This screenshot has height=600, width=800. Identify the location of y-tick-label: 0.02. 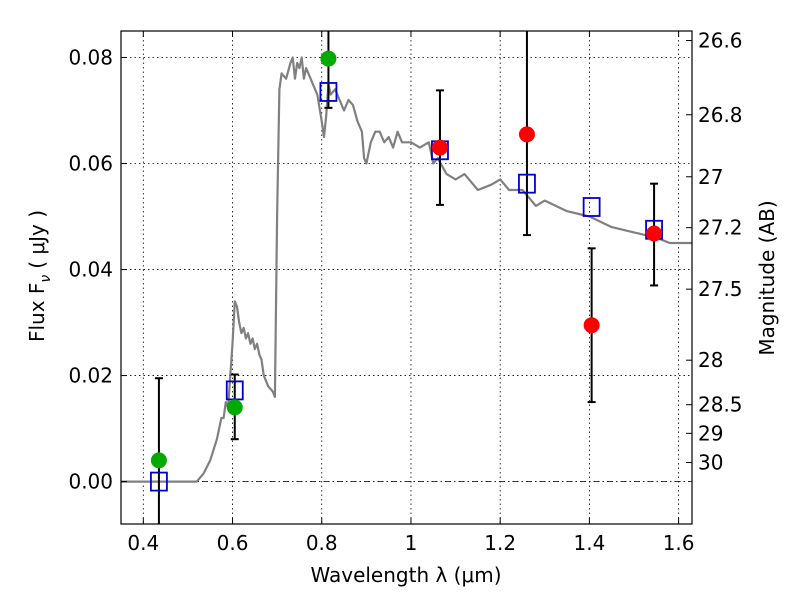
(90, 376).